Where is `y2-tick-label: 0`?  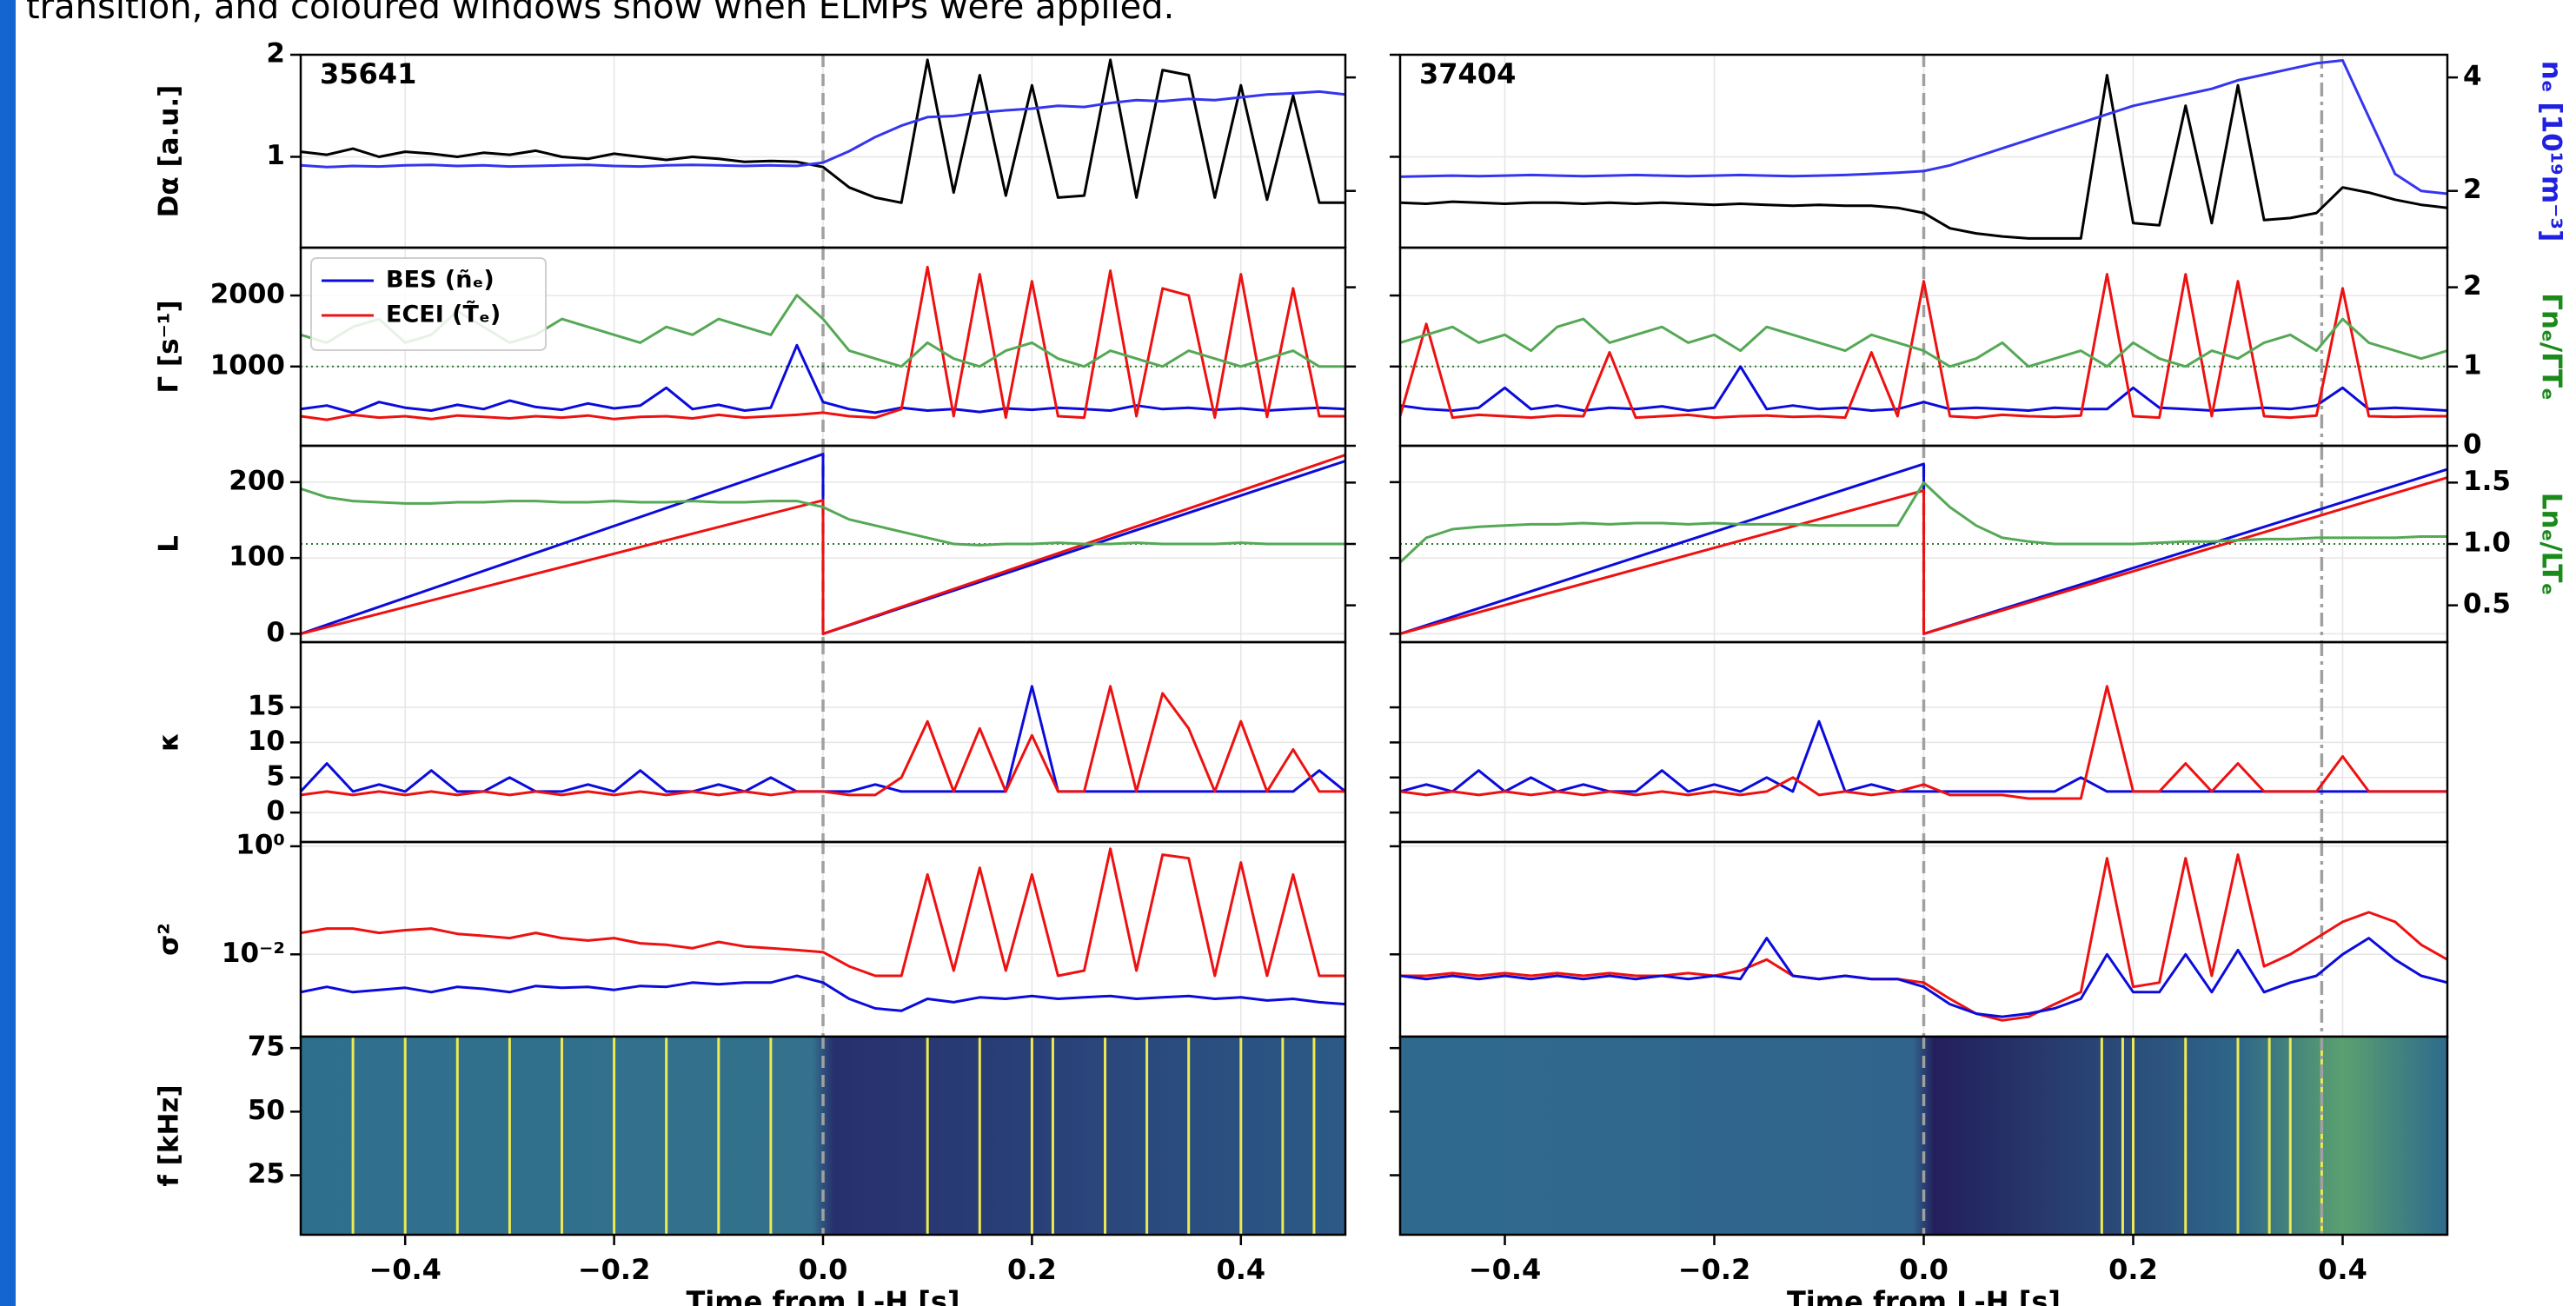 y2-tick-label: 0 is located at coordinates (2472, 445).